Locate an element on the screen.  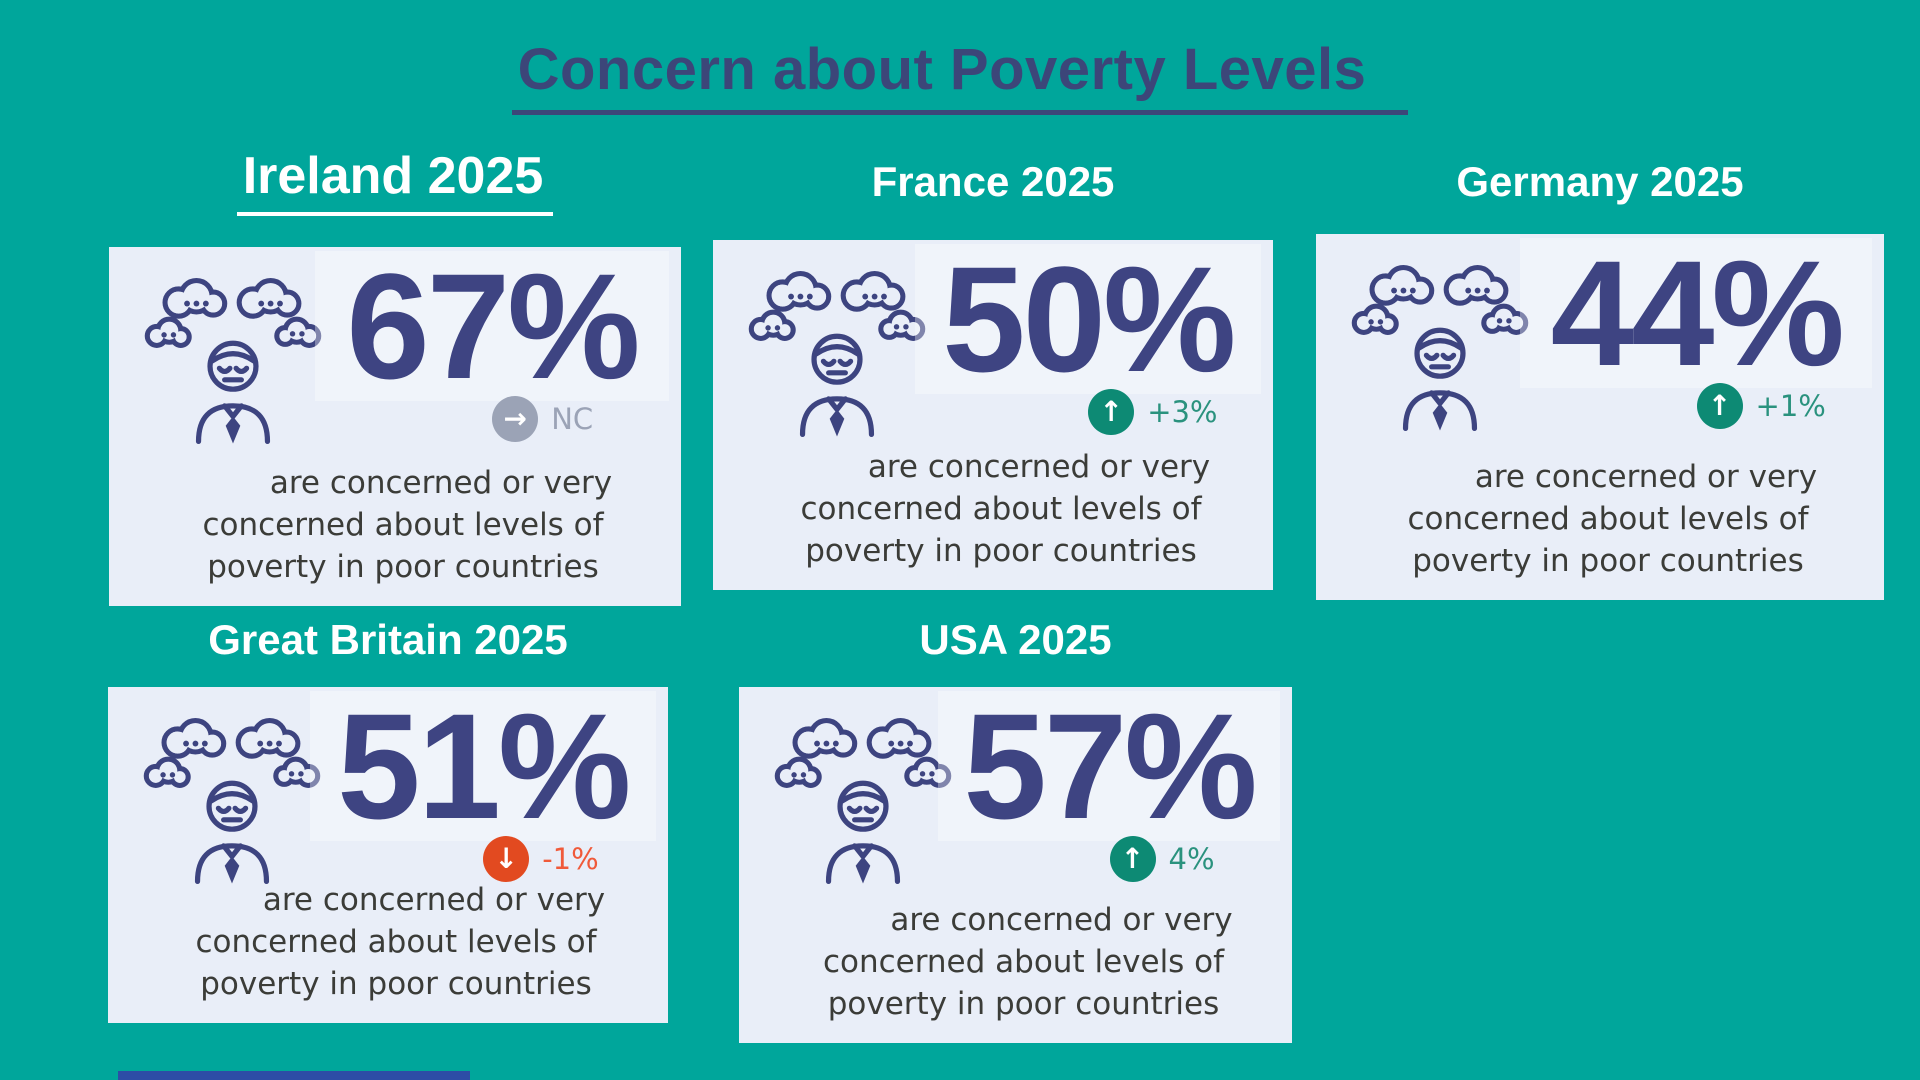
change-label: +3% is located at coordinates (1182, 412).